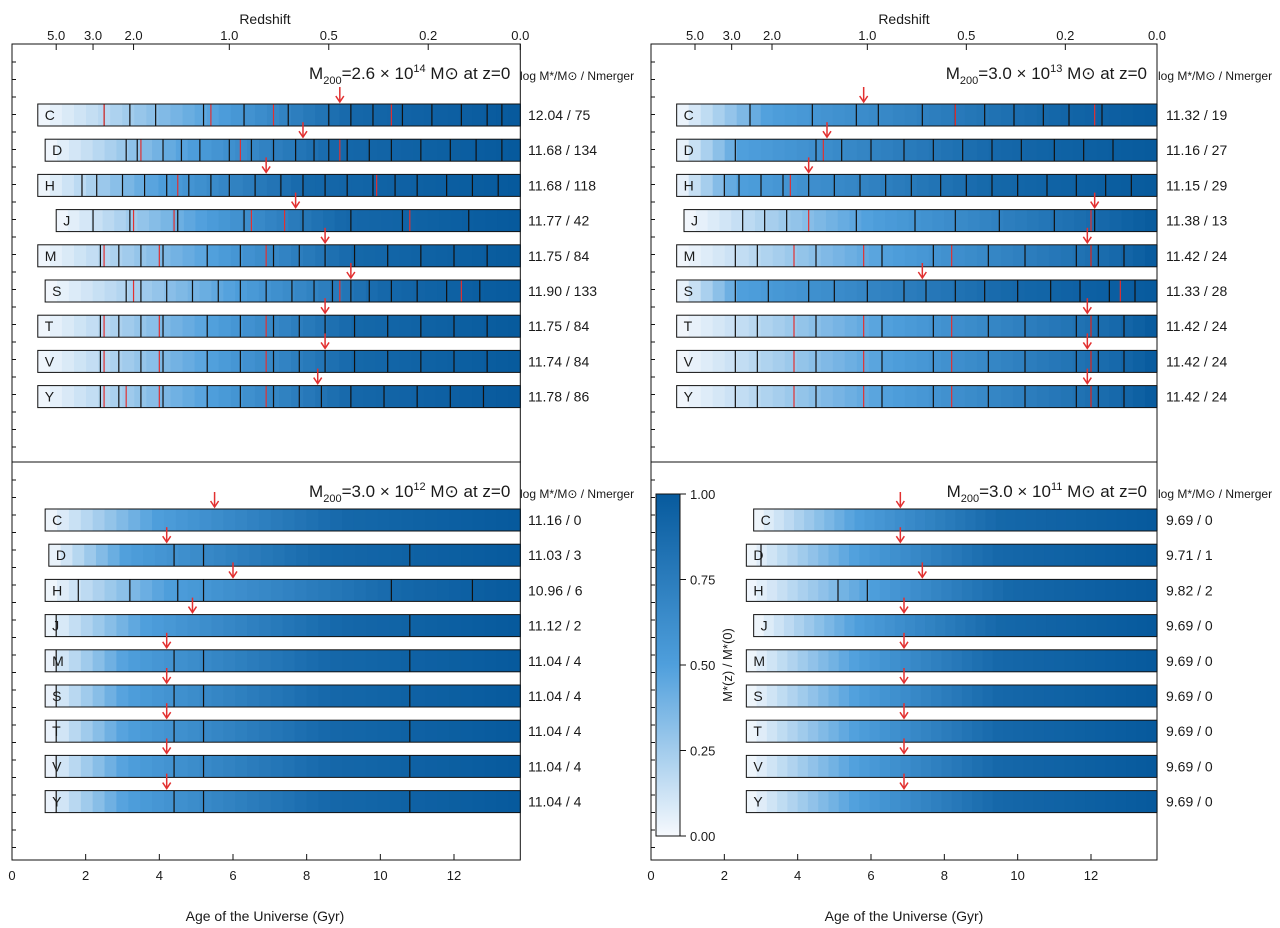 This screenshot has height=928, width=1280. I want to click on age-tick-label: 8, so click(306, 875).